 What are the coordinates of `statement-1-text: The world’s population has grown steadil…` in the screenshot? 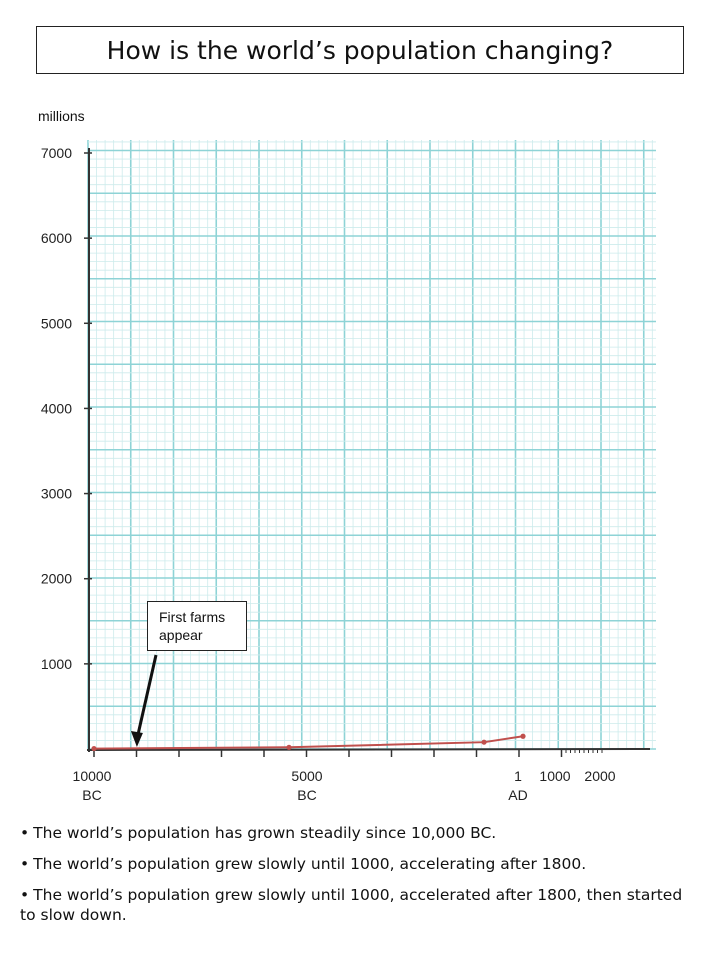 It's located at (265, 833).